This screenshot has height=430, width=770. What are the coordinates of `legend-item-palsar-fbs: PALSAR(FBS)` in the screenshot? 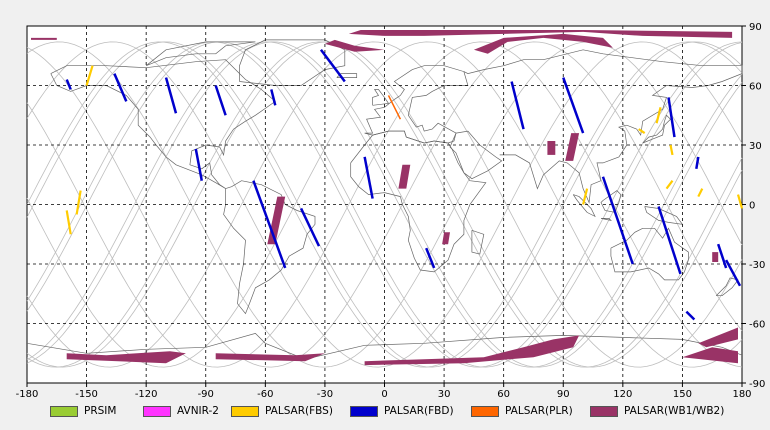 It's located at (282, 411).